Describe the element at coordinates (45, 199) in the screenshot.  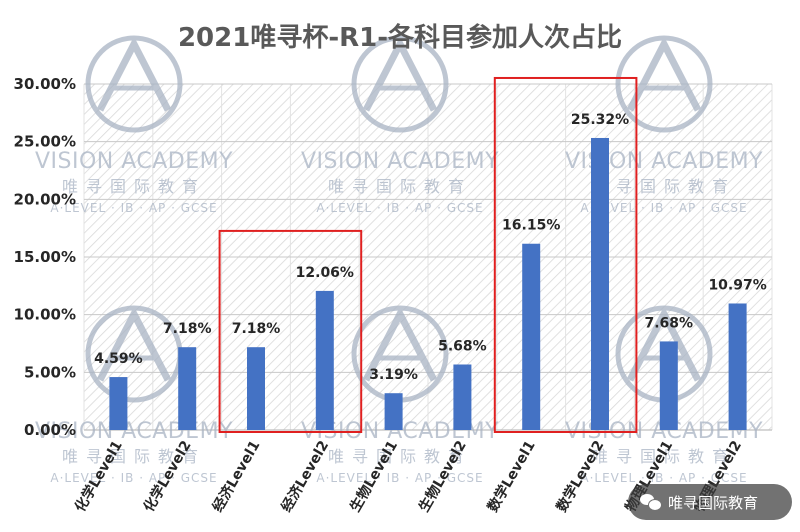
I see `y-tick-label: 20.00%` at that location.